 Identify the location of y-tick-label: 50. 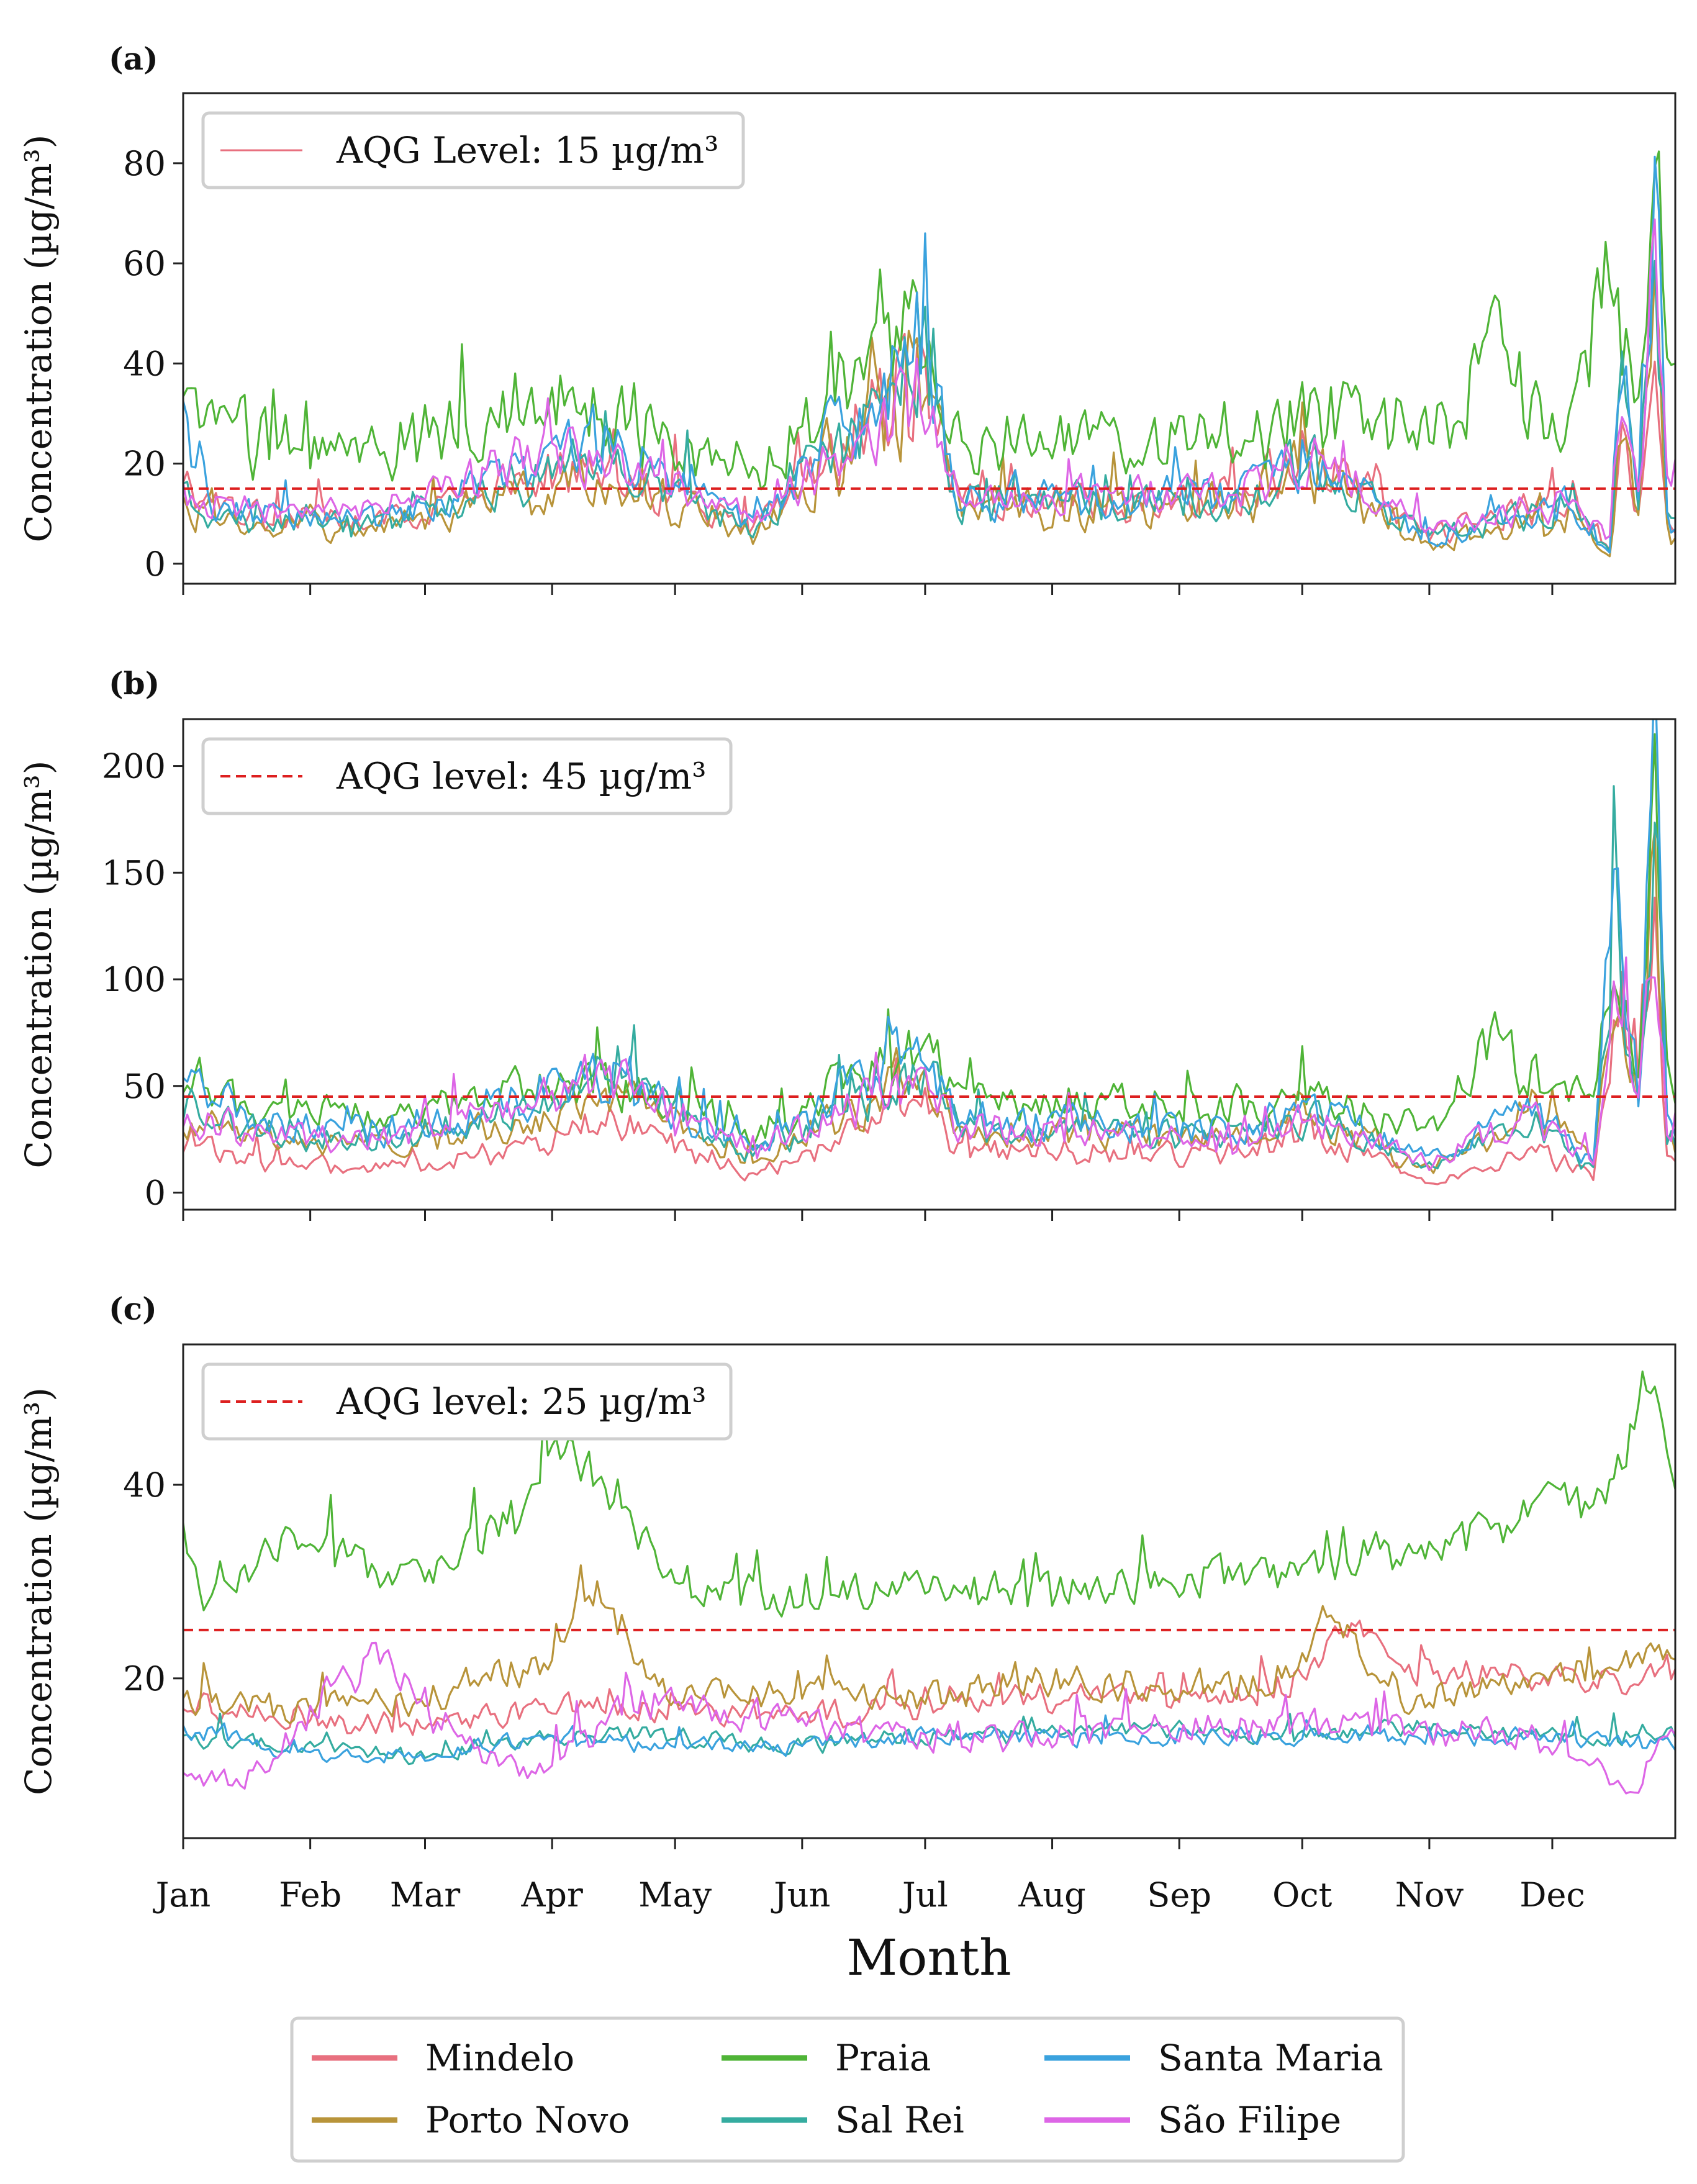
(144, 1086).